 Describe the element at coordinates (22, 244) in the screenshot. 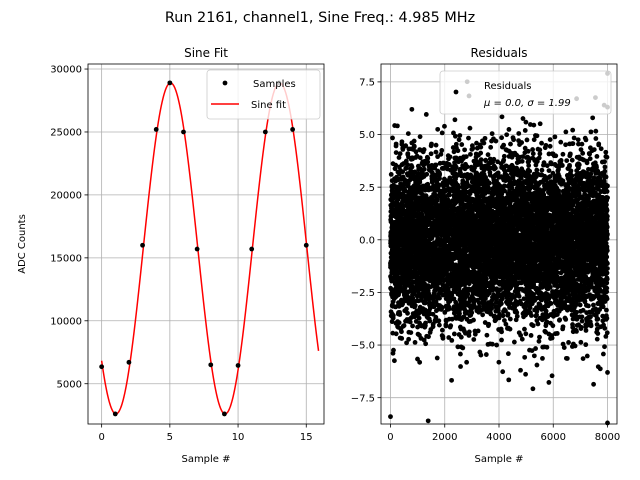

I see `sine-fit-ylabel: ADC Counts` at that location.